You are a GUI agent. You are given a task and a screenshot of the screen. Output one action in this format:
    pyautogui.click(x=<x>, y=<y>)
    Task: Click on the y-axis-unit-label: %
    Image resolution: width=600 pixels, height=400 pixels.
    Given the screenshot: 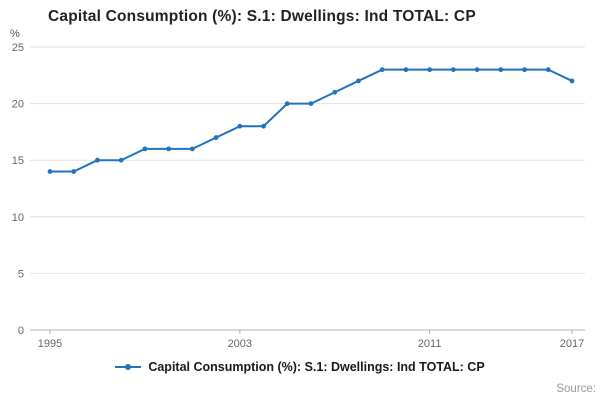 What is the action you would take?
    pyautogui.click(x=15, y=34)
    